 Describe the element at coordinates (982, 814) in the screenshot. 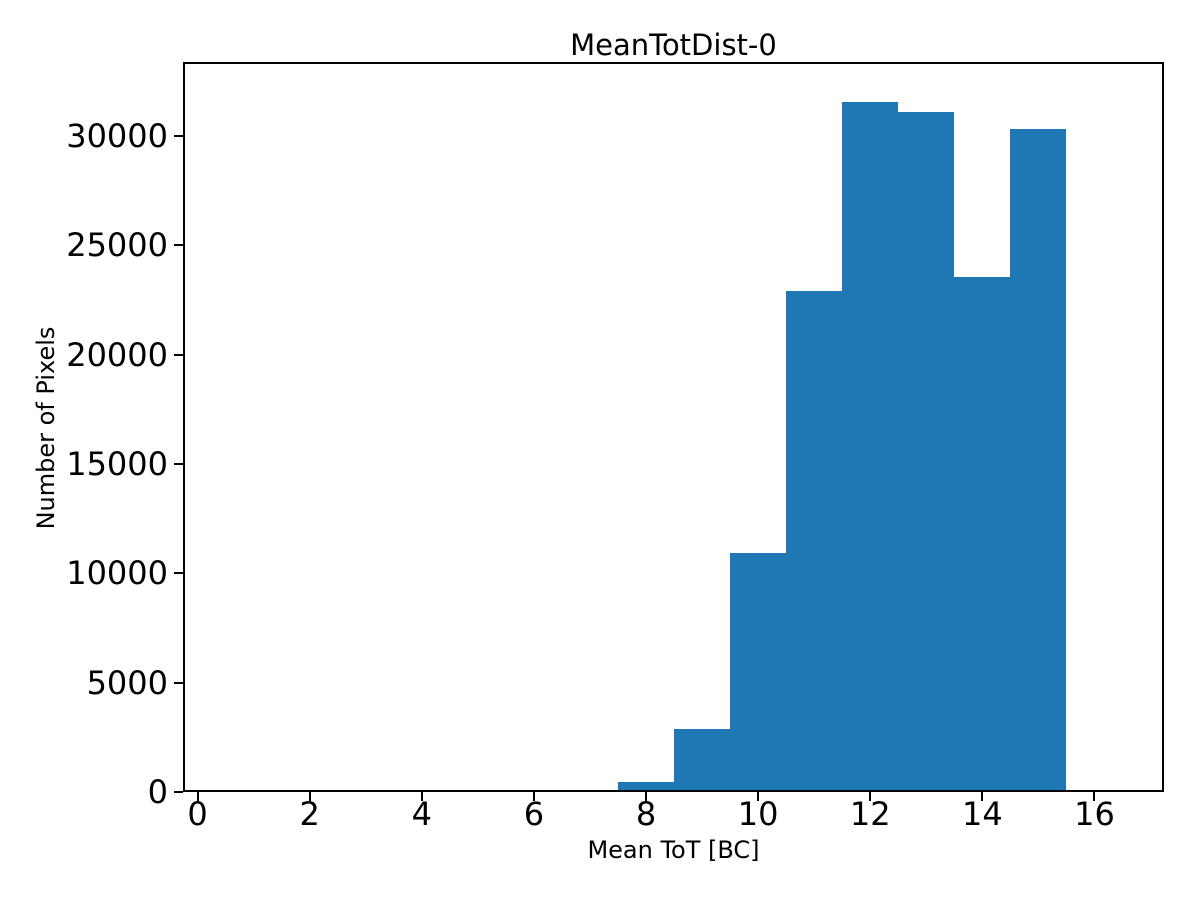

I see `x-tick-label: 14` at that location.